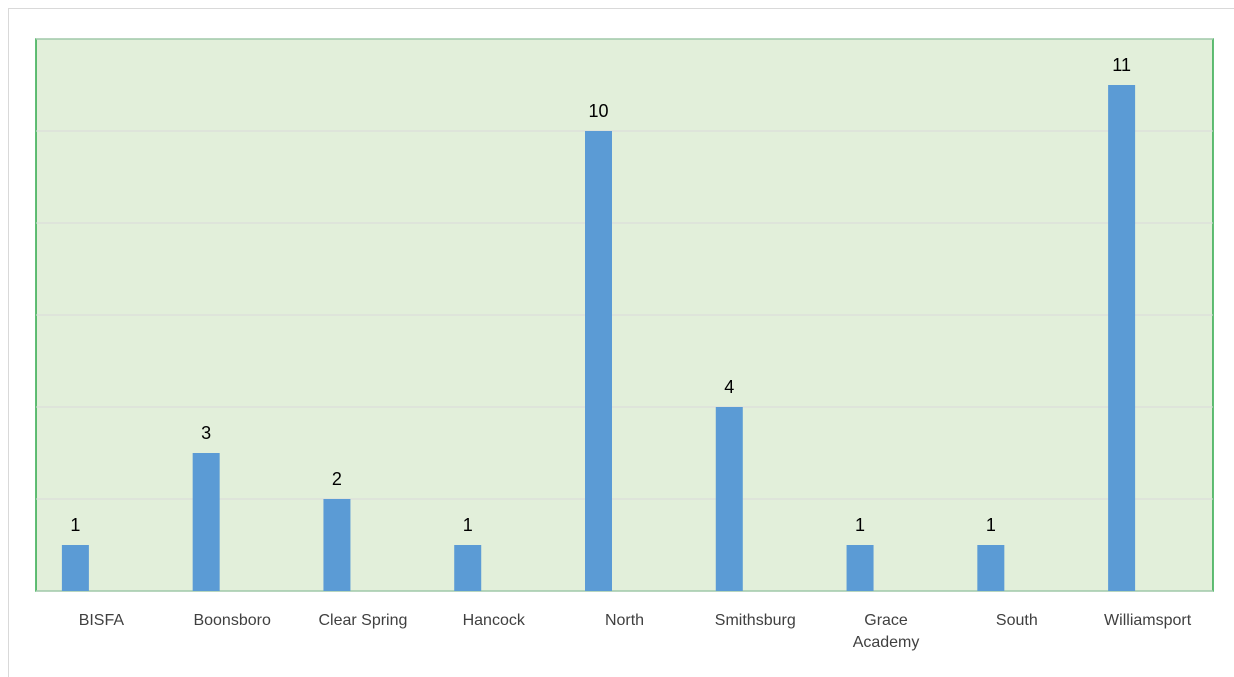 This screenshot has width=1234, height=677. Describe the element at coordinates (493, 620) in the screenshot. I see `x-tick-label: Hancock` at that location.